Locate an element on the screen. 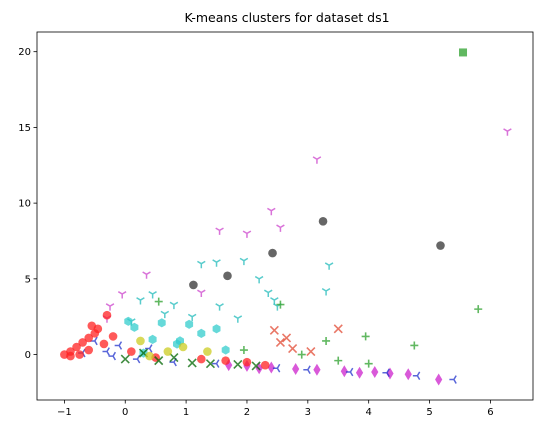 This screenshot has width=546, height=435. x-axis-ticks: −1 0 1 2 3 4 5 6 is located at coordinates (275, 409).